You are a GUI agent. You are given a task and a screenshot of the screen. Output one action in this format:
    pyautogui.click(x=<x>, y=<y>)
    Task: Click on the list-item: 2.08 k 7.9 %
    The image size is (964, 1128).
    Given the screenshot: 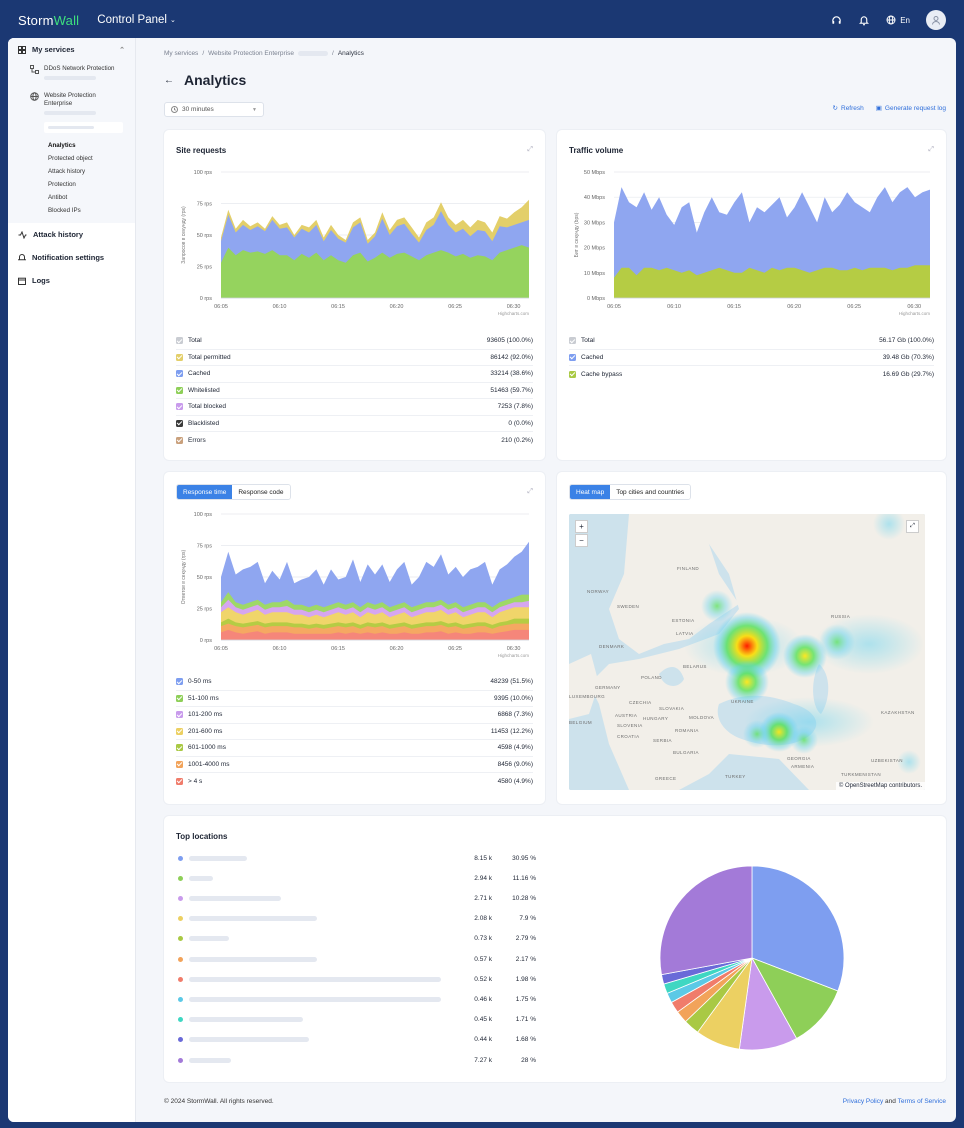 What is the action you would take?
    pyautogui.click(x=358, y=919)
    